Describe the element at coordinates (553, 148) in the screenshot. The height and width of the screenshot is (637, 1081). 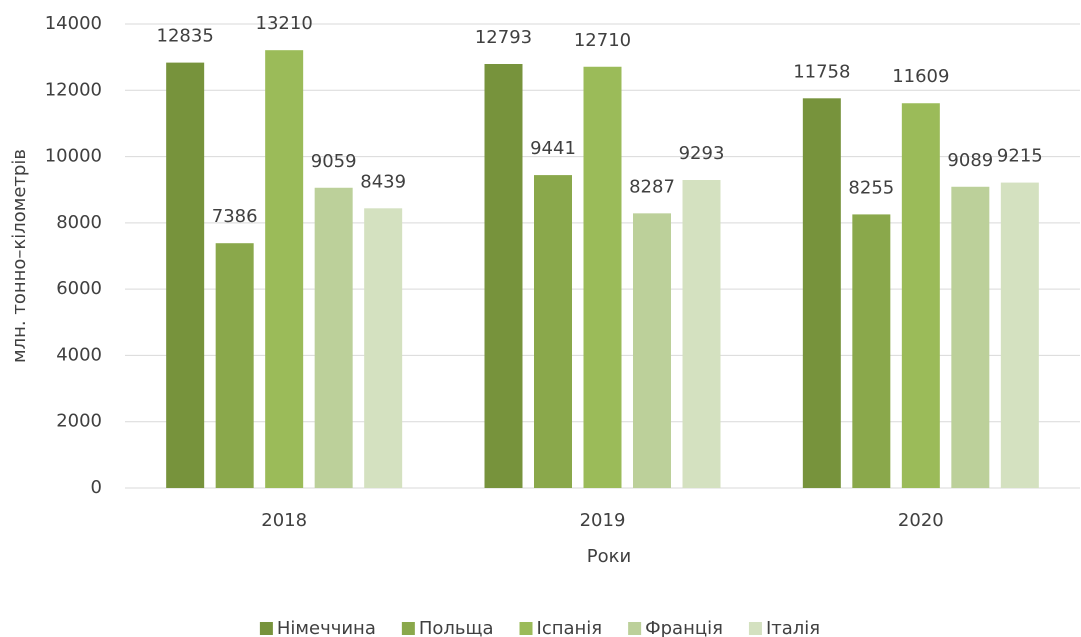
I see `data-label: 9441` at that location.